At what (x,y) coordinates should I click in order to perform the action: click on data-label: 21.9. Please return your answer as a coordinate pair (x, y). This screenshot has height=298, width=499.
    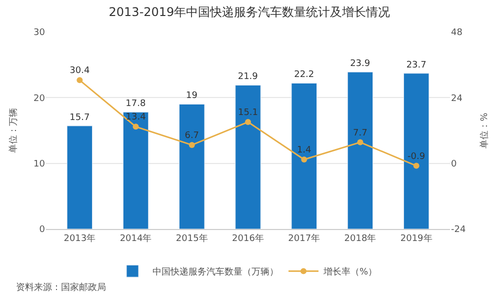
    Looking at the image, I should click on (248, 77).